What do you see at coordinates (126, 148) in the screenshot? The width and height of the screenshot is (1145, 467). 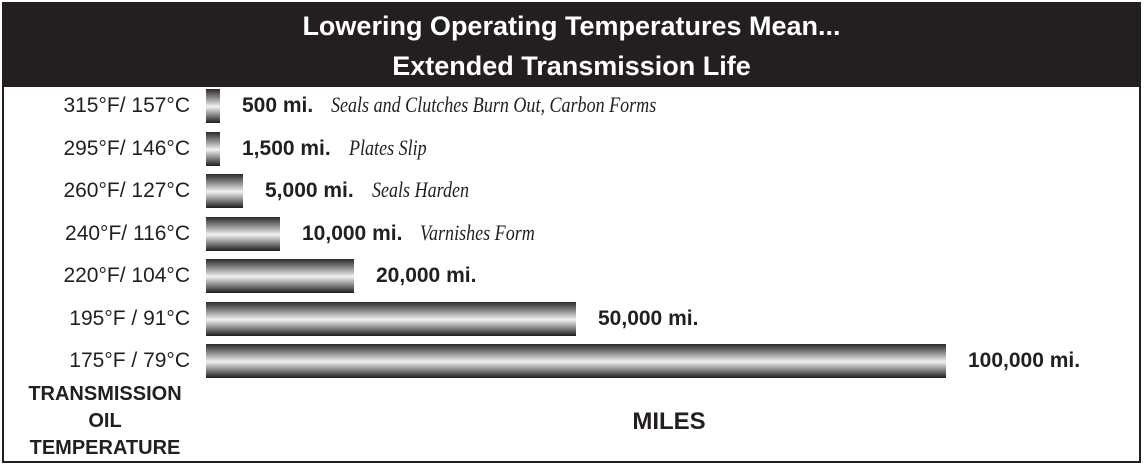 I see `temperature-tick-label: 295°F/ 146°C` at bounding box center [126, 148].